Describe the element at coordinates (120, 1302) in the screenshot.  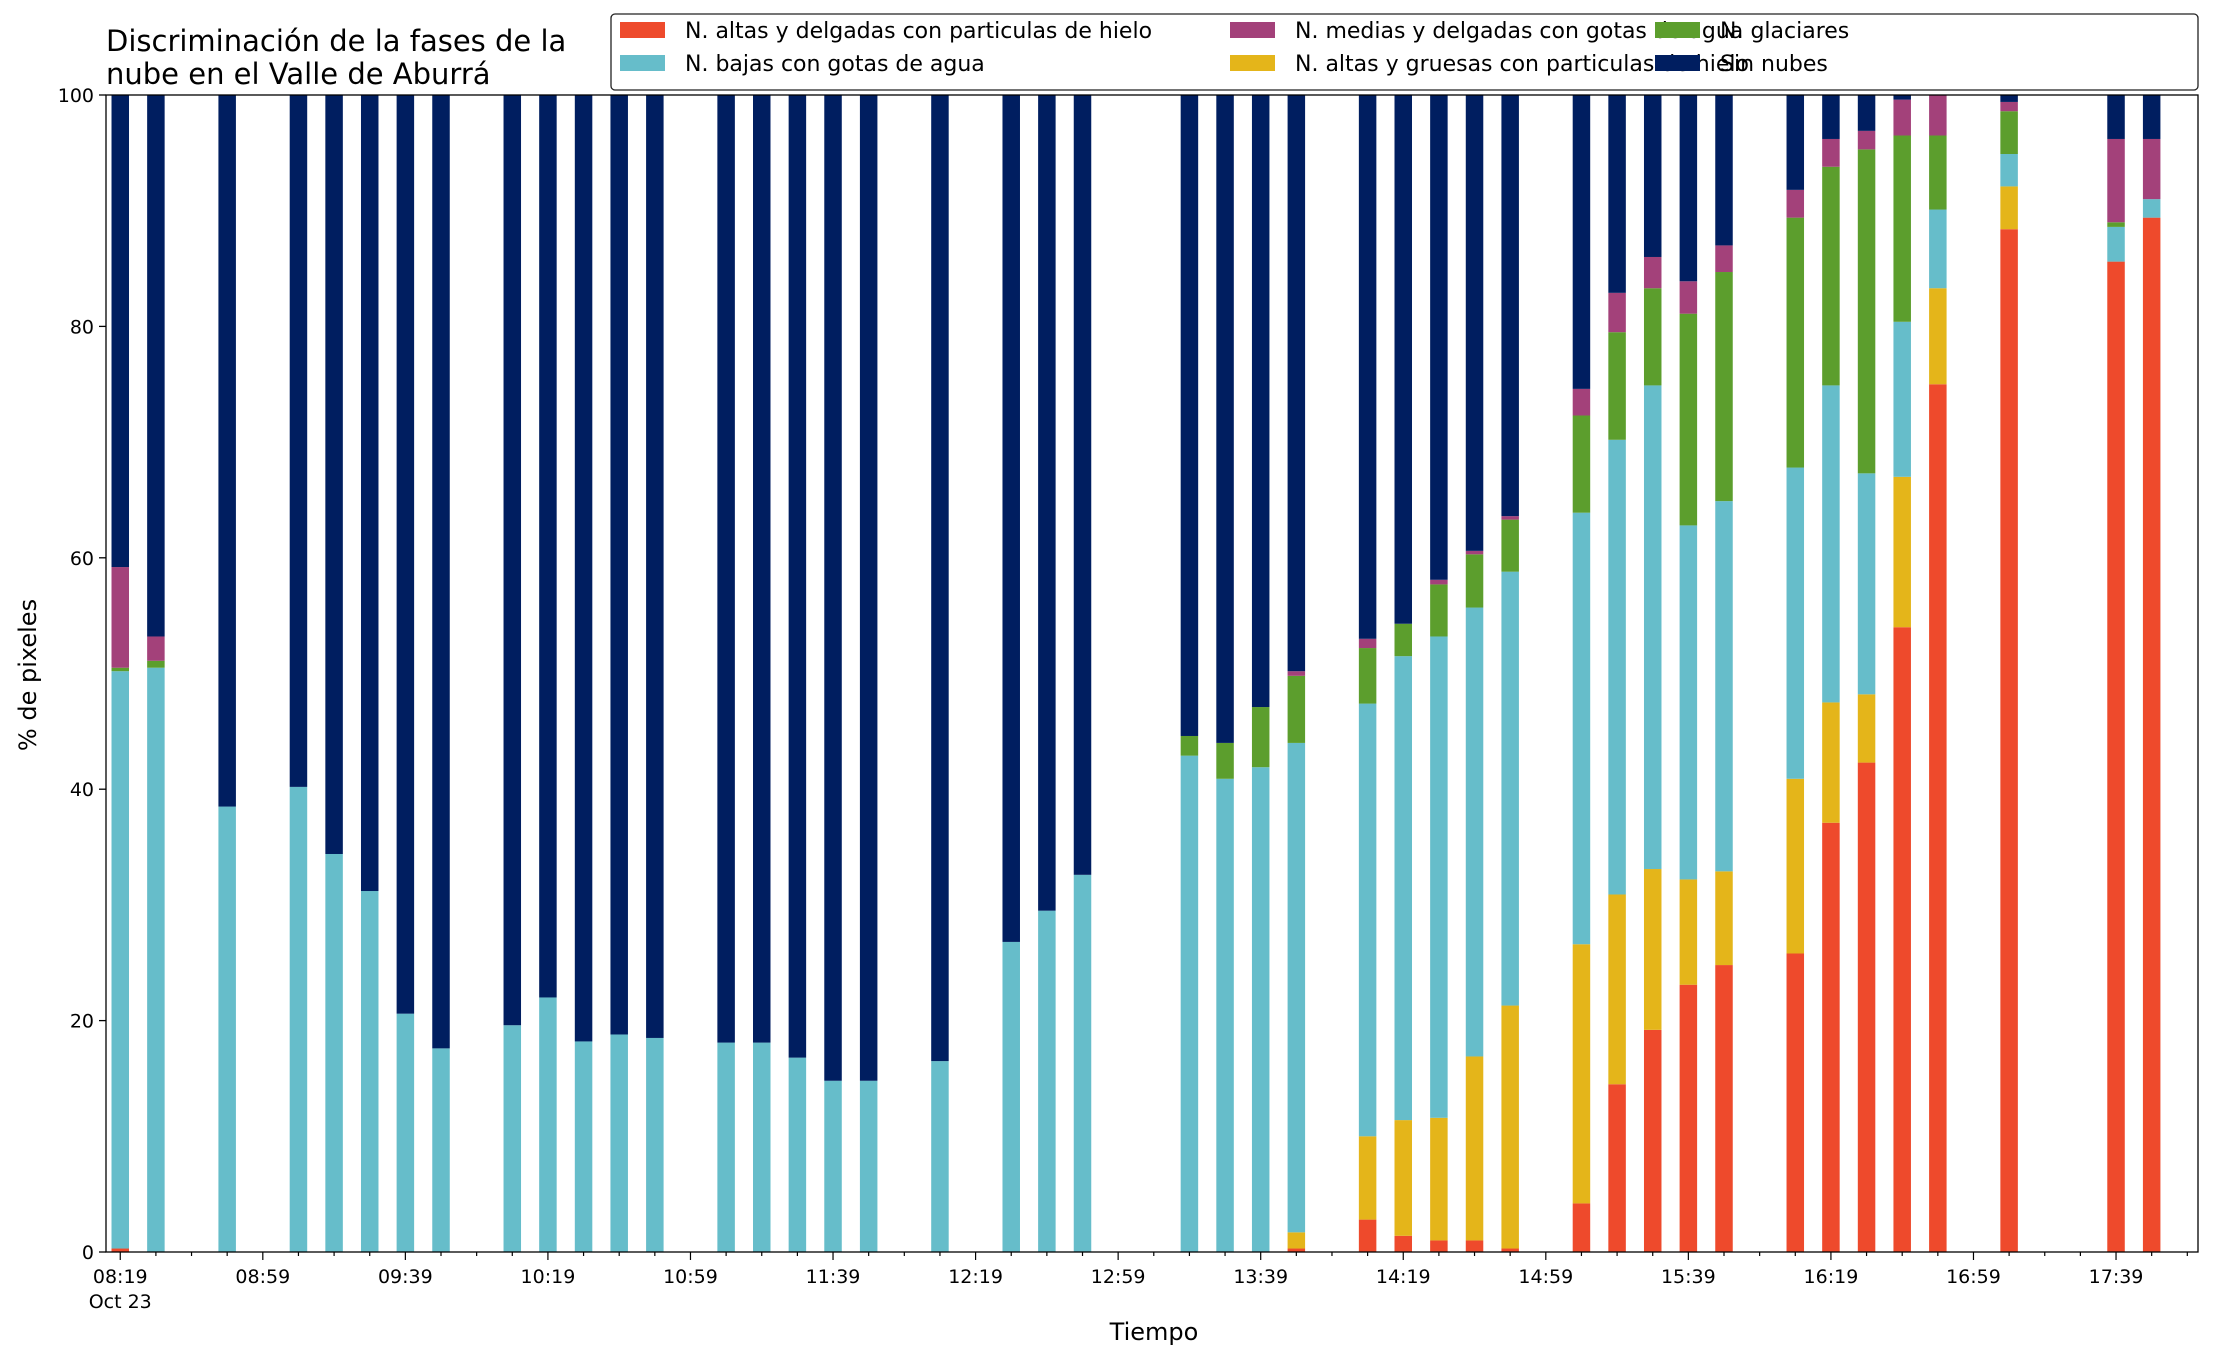
I see `x-tick-sublabel: Oct 23` at that location.